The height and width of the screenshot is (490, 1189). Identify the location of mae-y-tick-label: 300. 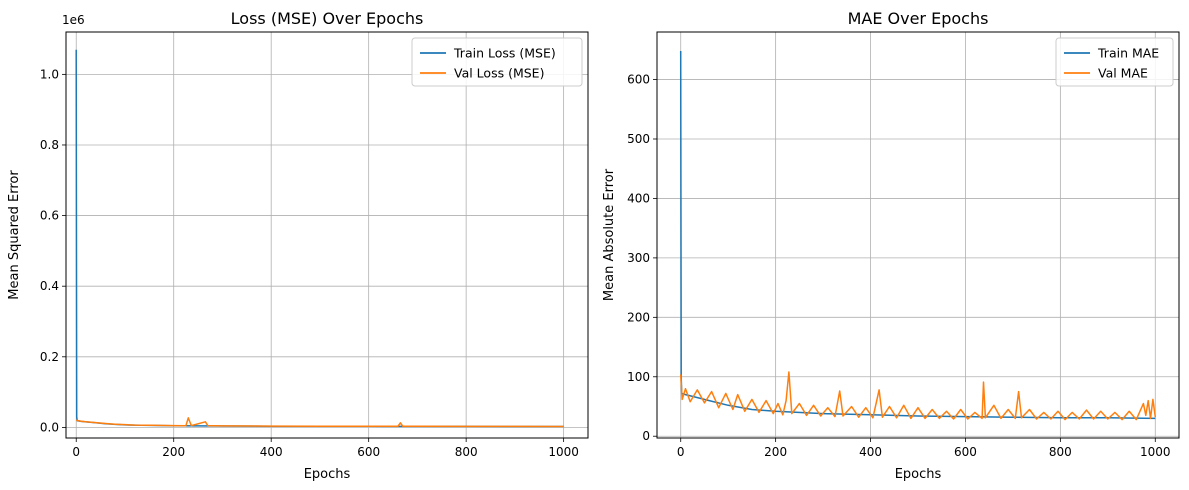
(638, 258).